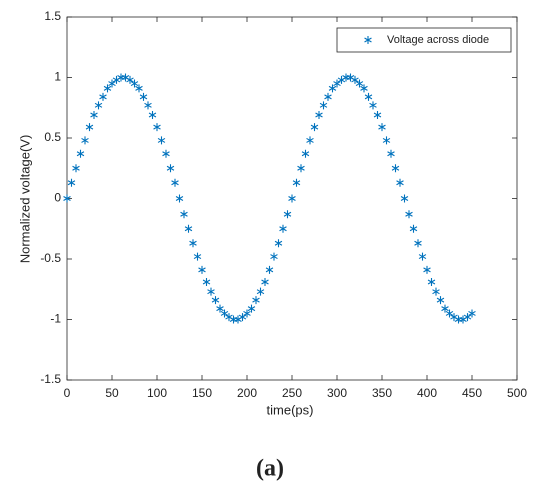  Describe the element at coordinates (472, 393) in the screenshot. I see `x-tick-label: 450` at that location.